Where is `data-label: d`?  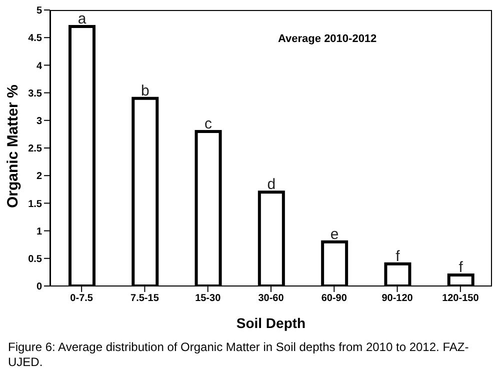
data-label: d is located at coordinates (271, 185).